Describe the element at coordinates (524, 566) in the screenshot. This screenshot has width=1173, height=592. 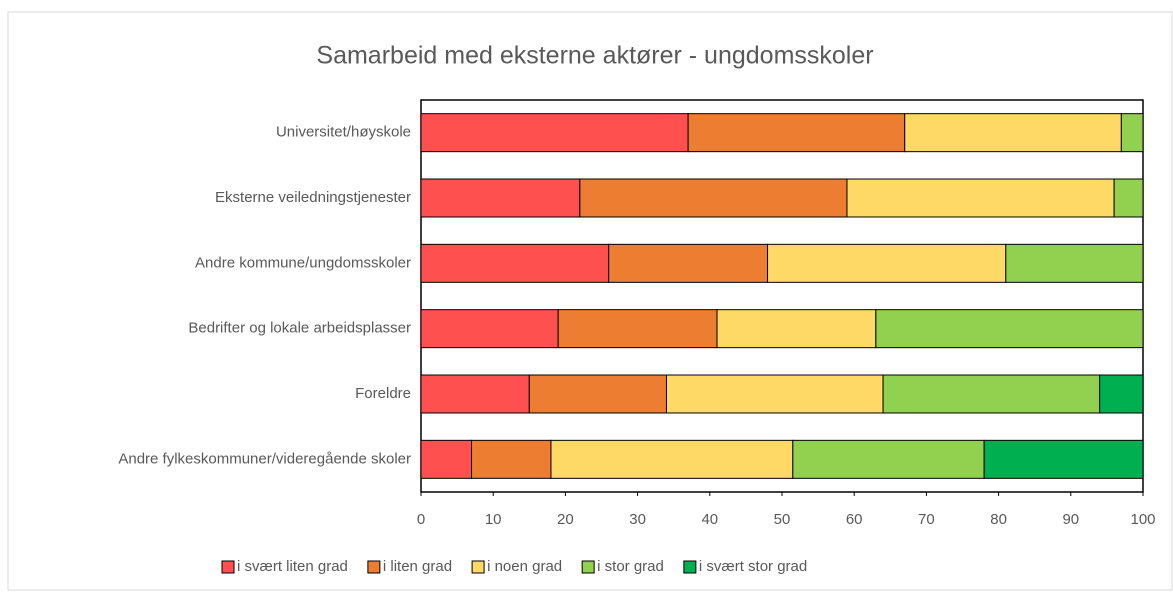
I see `legend-label: i noen grad` at that location.